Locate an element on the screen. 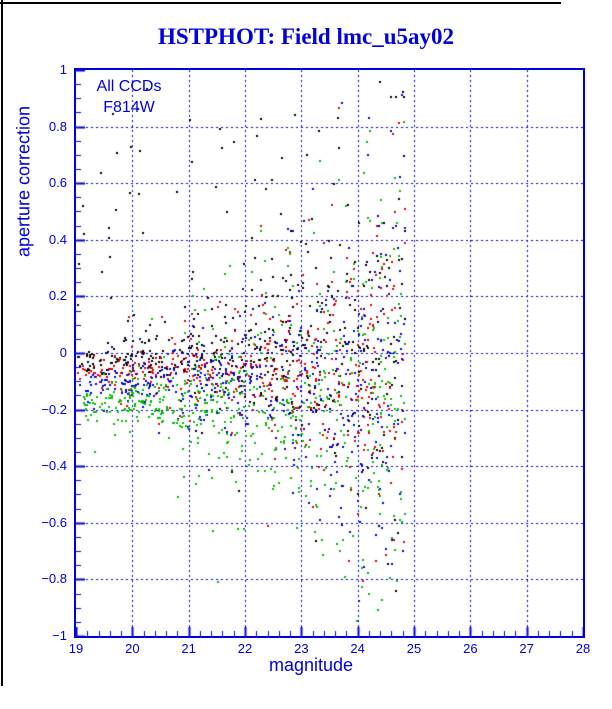 The image size is (612, 709). x-tick-label: 26 is located at coordinates (470, 648).